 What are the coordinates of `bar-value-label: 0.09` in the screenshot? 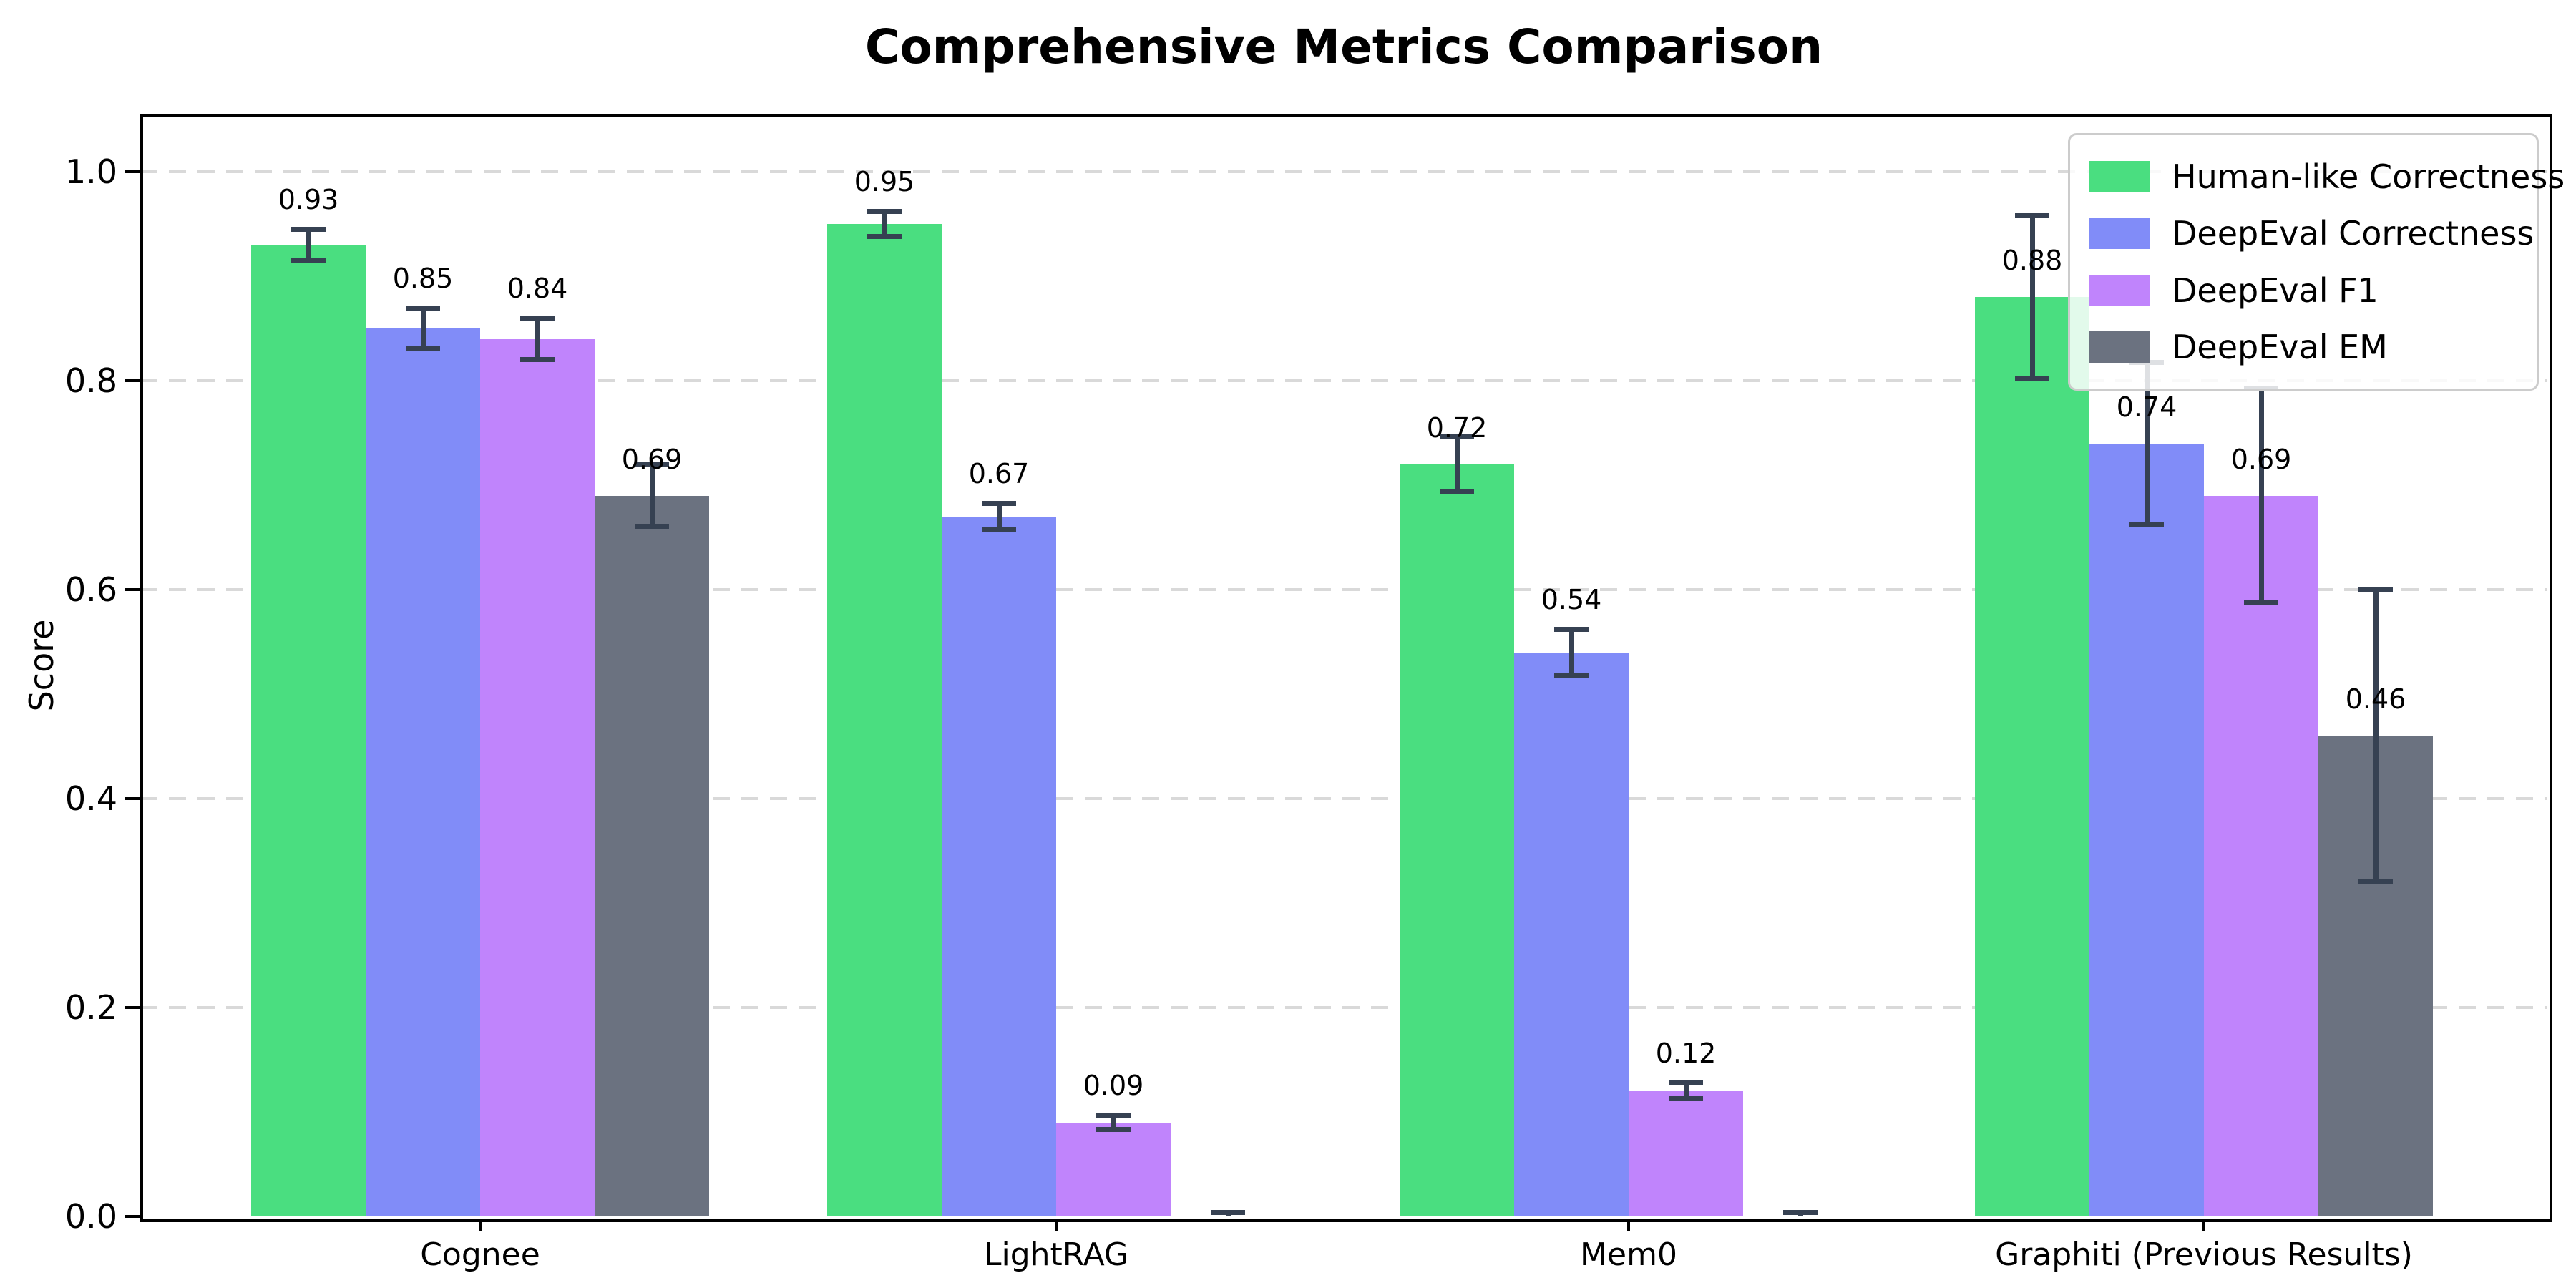 It's located at (1113, 1086).